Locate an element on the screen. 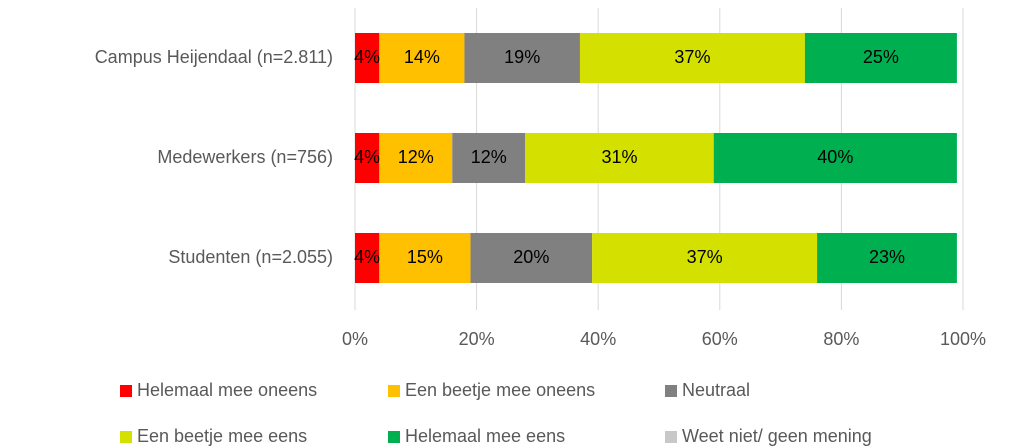 The height and width of the screenshot is (447, 1012). data-label: 23% is located at coordinates (887, 257).